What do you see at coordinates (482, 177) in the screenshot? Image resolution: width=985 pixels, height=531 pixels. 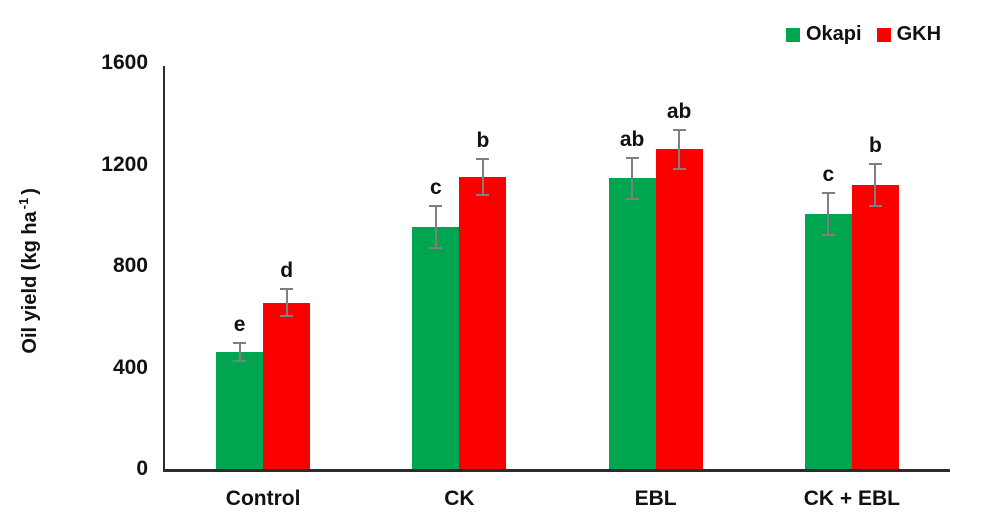 I see `error-bar-gkh-ck` at bounding box center [482, 177].